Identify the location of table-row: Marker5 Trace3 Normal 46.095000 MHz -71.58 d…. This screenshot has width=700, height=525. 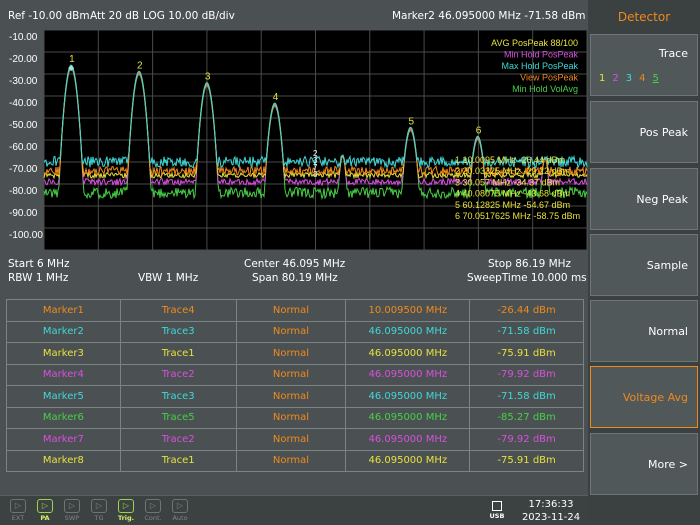
(295, 396).